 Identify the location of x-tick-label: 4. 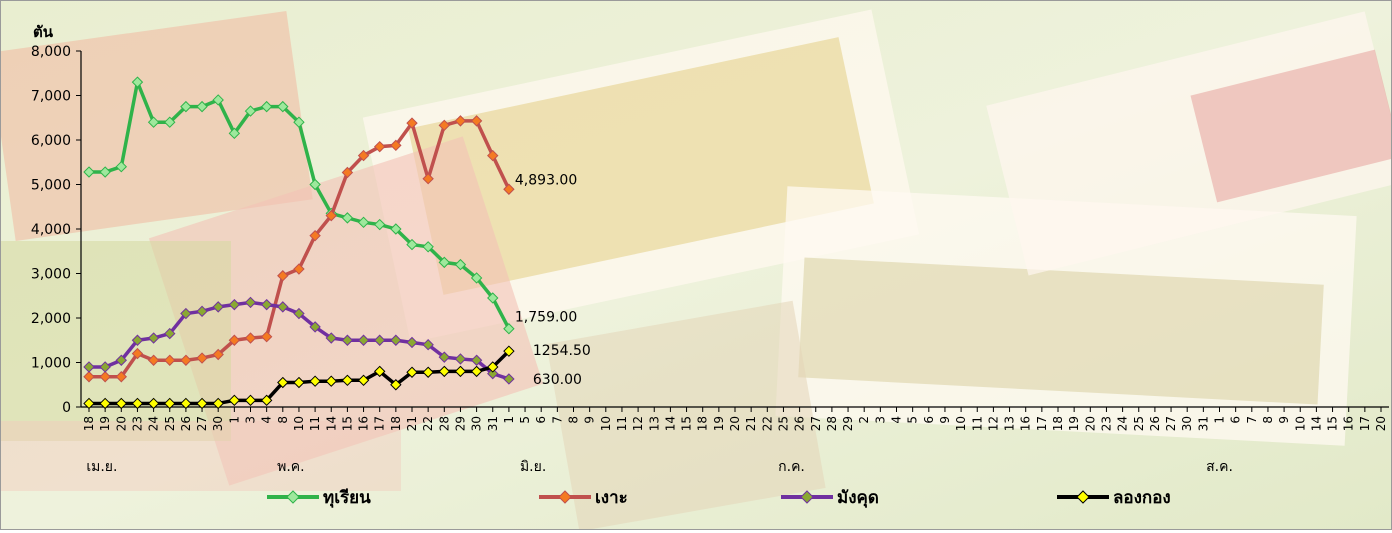
(267, 420).